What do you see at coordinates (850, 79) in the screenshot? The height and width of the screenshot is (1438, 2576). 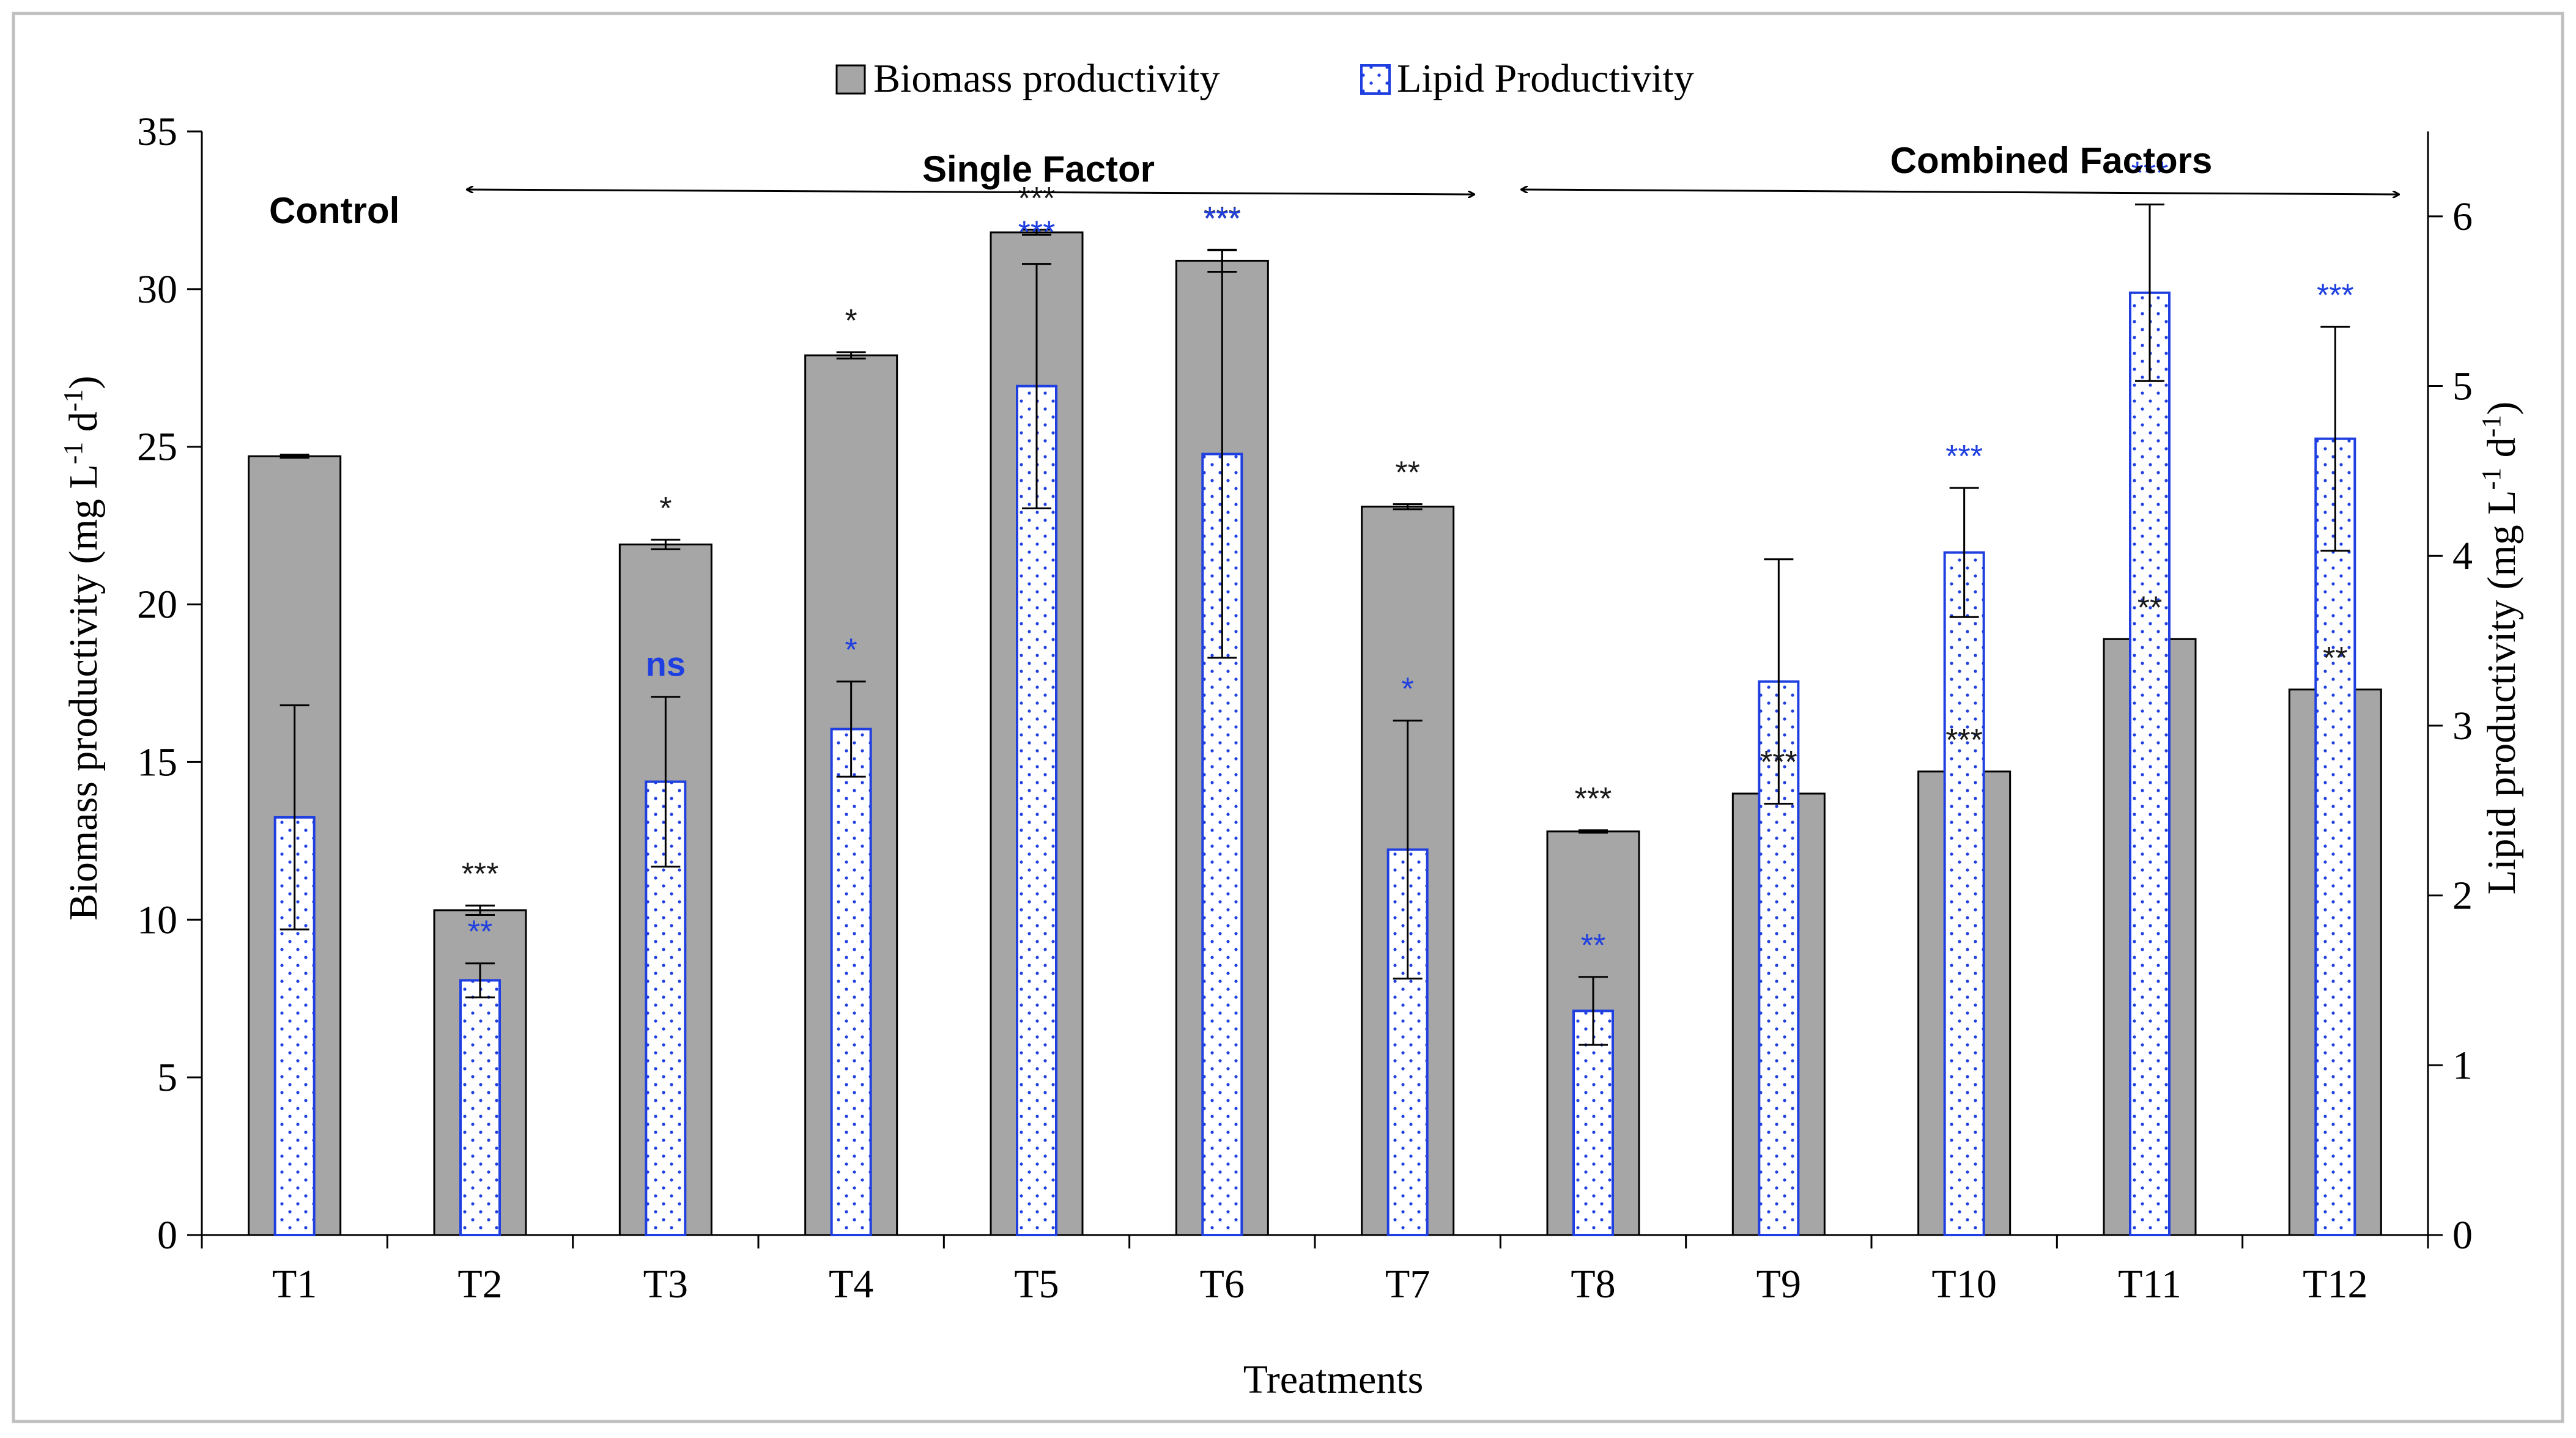 I see `legend-swatch-biomass` at bounding box center [850, 79].